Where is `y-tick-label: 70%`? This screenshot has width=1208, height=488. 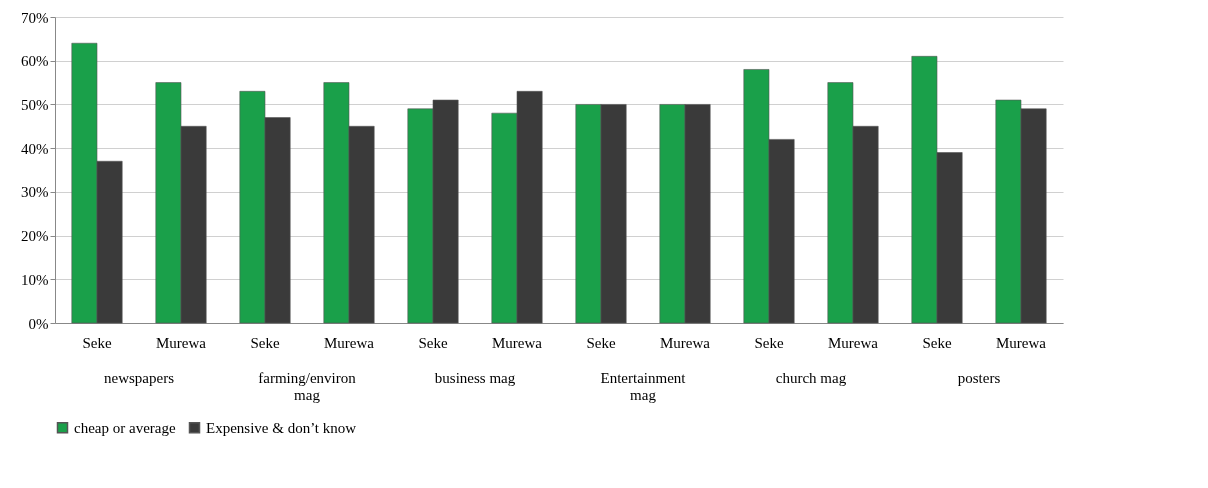 y-tick-label: 70% is located at coordinates (35, 17).